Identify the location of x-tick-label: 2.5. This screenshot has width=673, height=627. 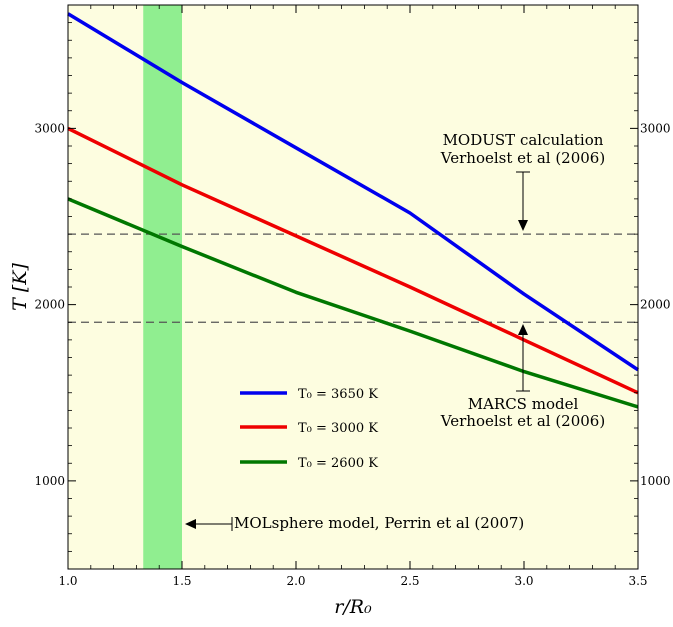
(409, 581).